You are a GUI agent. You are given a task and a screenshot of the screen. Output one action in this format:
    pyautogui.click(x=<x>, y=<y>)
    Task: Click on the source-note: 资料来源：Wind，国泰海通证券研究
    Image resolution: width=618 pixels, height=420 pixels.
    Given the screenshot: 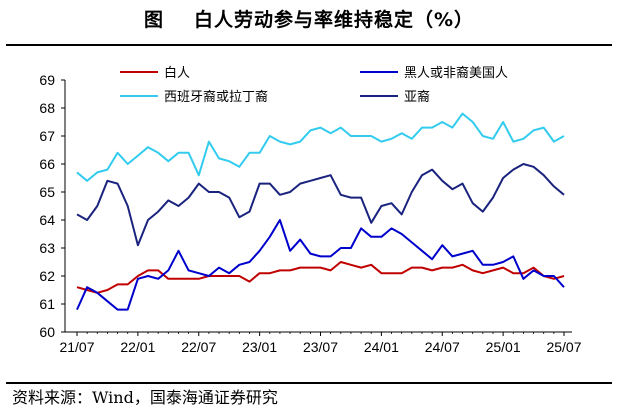 What is the action you would take?
    pyautogui.click(x=145, y=397)
    